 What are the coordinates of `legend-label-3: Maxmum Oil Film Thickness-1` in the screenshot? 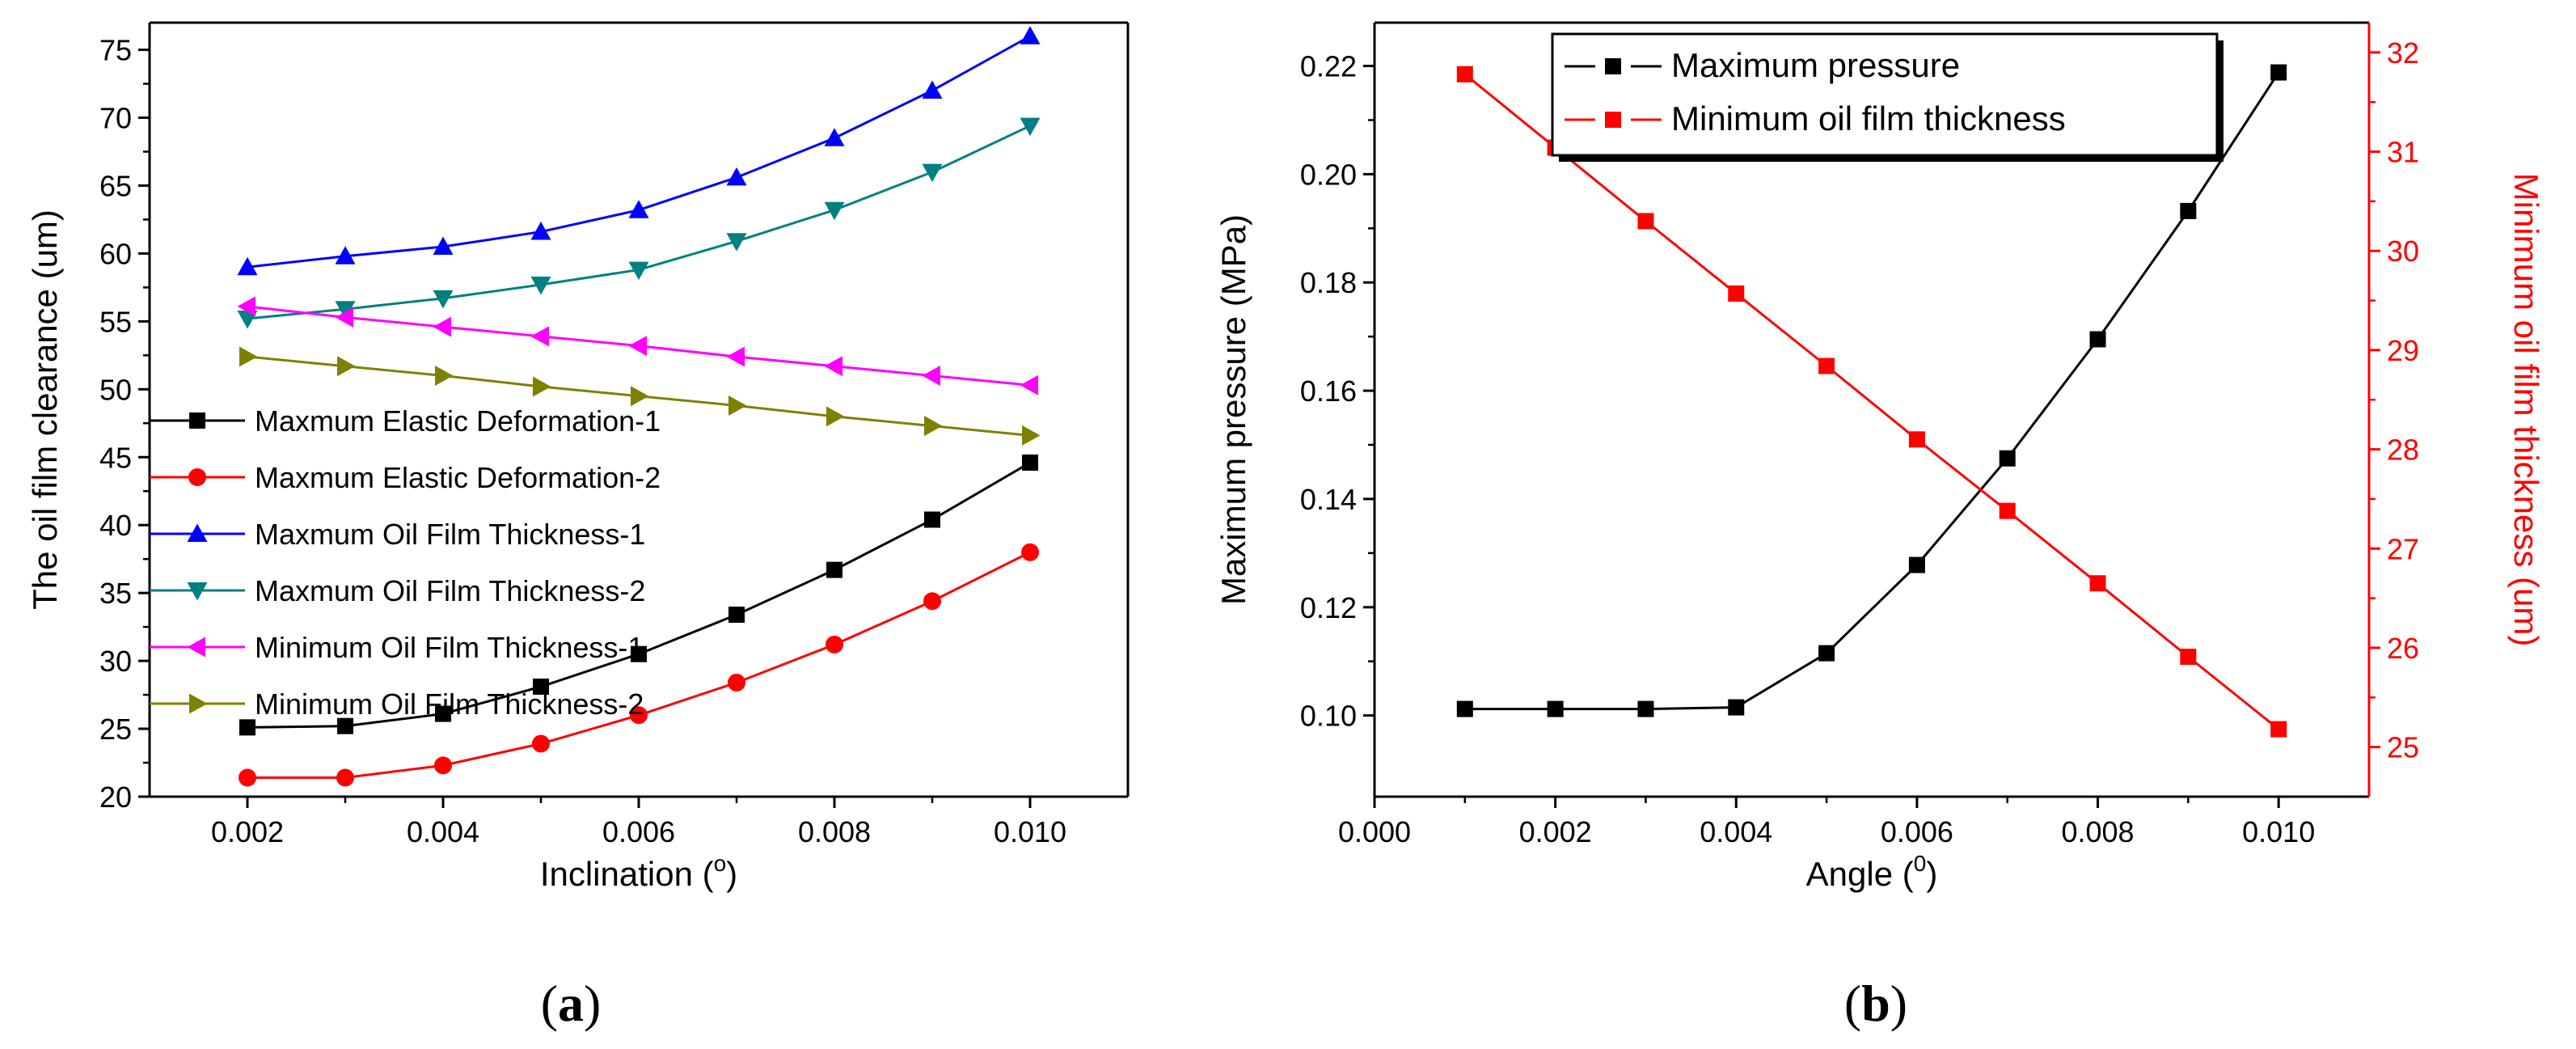 It's located at (450, 534).